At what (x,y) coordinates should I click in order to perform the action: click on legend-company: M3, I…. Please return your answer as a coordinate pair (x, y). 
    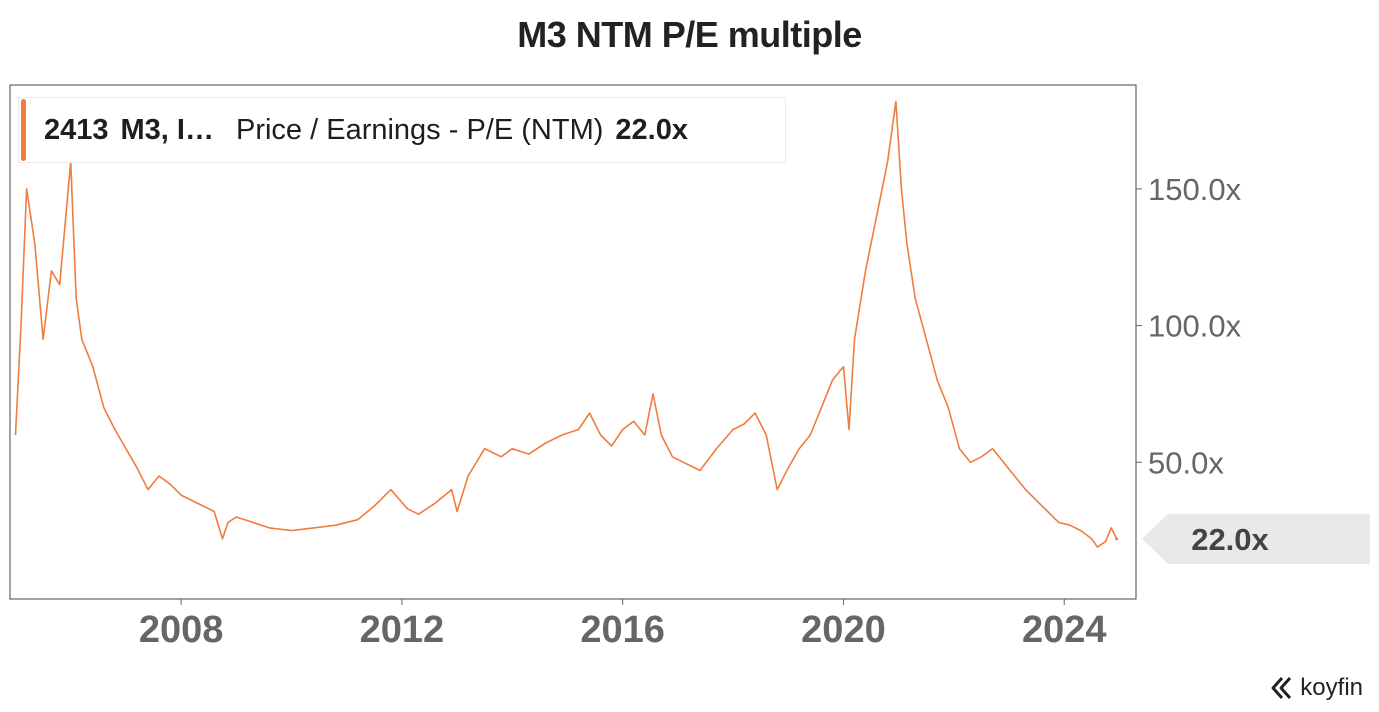
    Looking at the image, I should click on (167, 129).